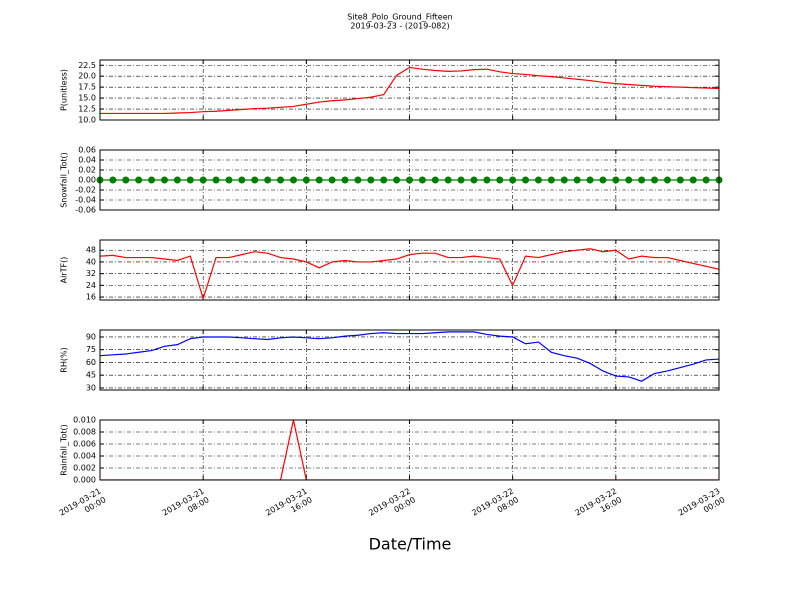 Image resolution: width=800 pixels, height=600 pixels. What do you see at coordinates (91, 349) in the screenshot?
I see `y-tick-label: 75` at bounding box center [91, 349].